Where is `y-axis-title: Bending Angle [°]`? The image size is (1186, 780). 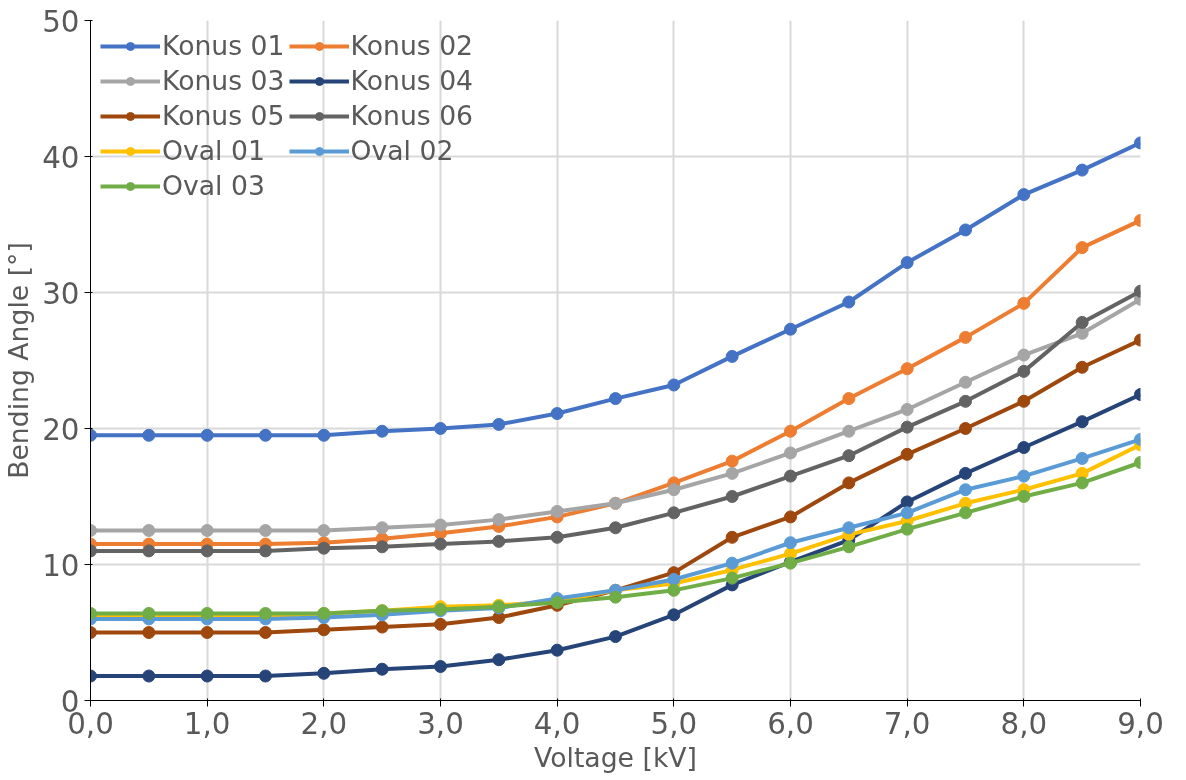 y-axis-title: Bending Angle [°] is located at coordinates (19, 360).